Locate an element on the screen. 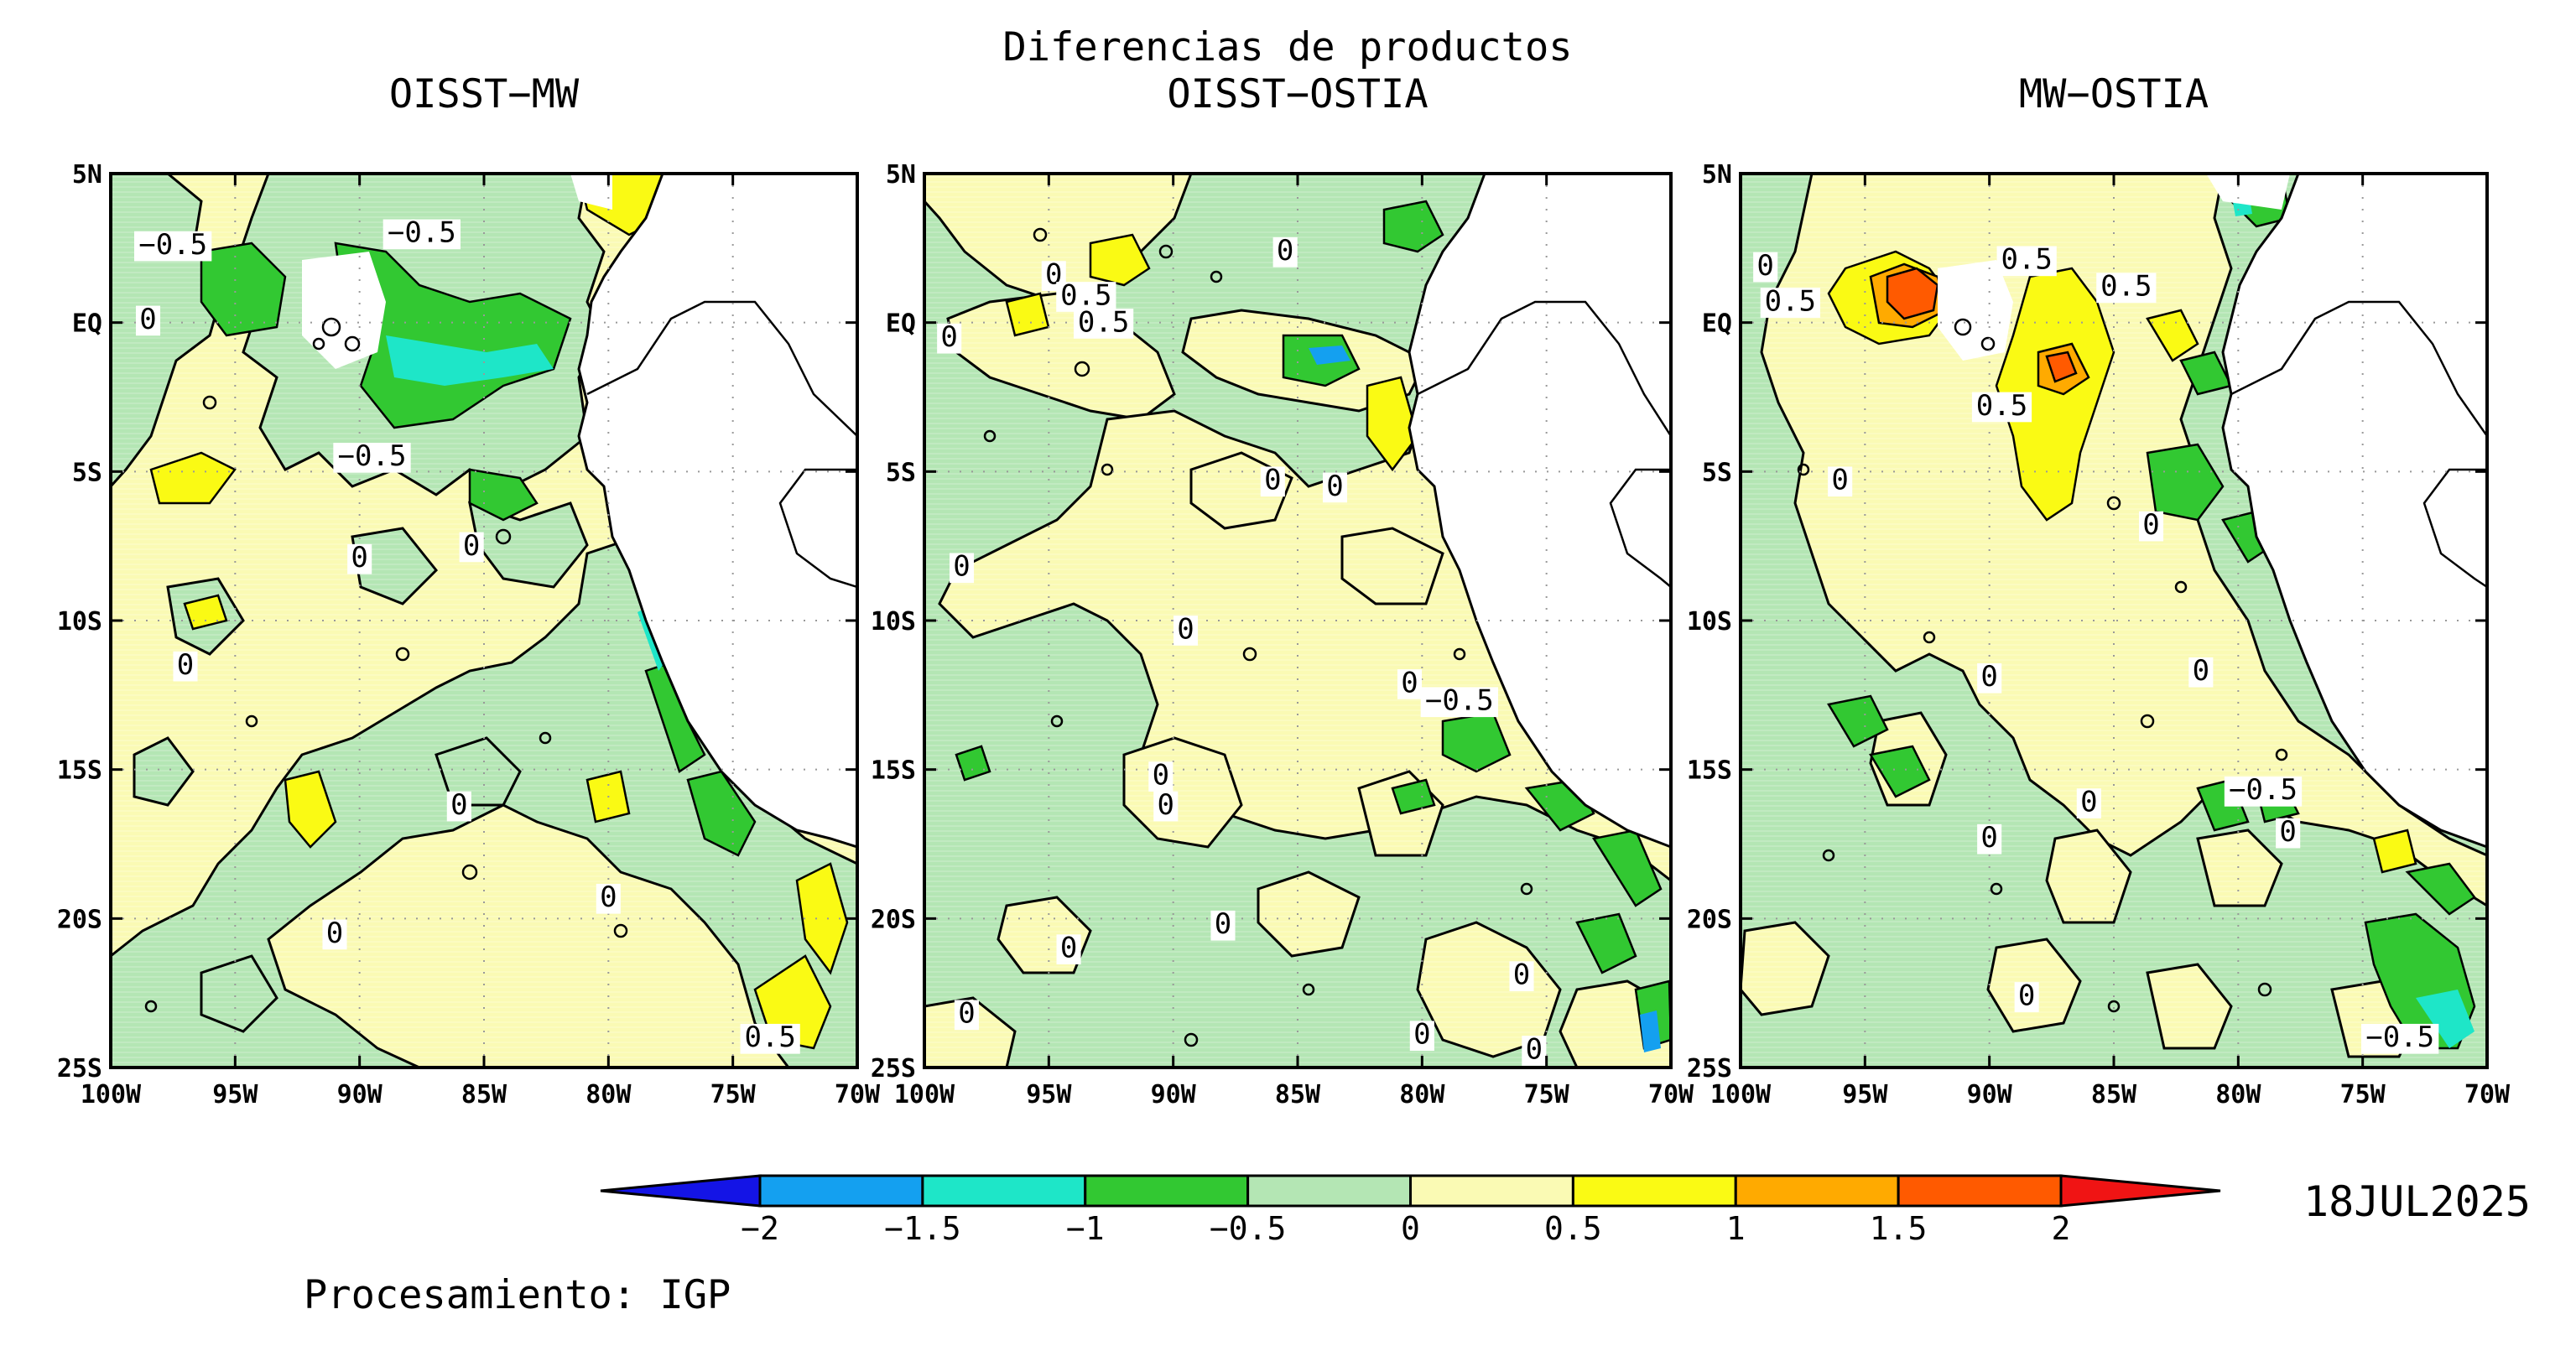 Image resolution: width=2576 pixels, height=1356 pixels. contour-label: −0.5 is located at coordinates (1459, 701).